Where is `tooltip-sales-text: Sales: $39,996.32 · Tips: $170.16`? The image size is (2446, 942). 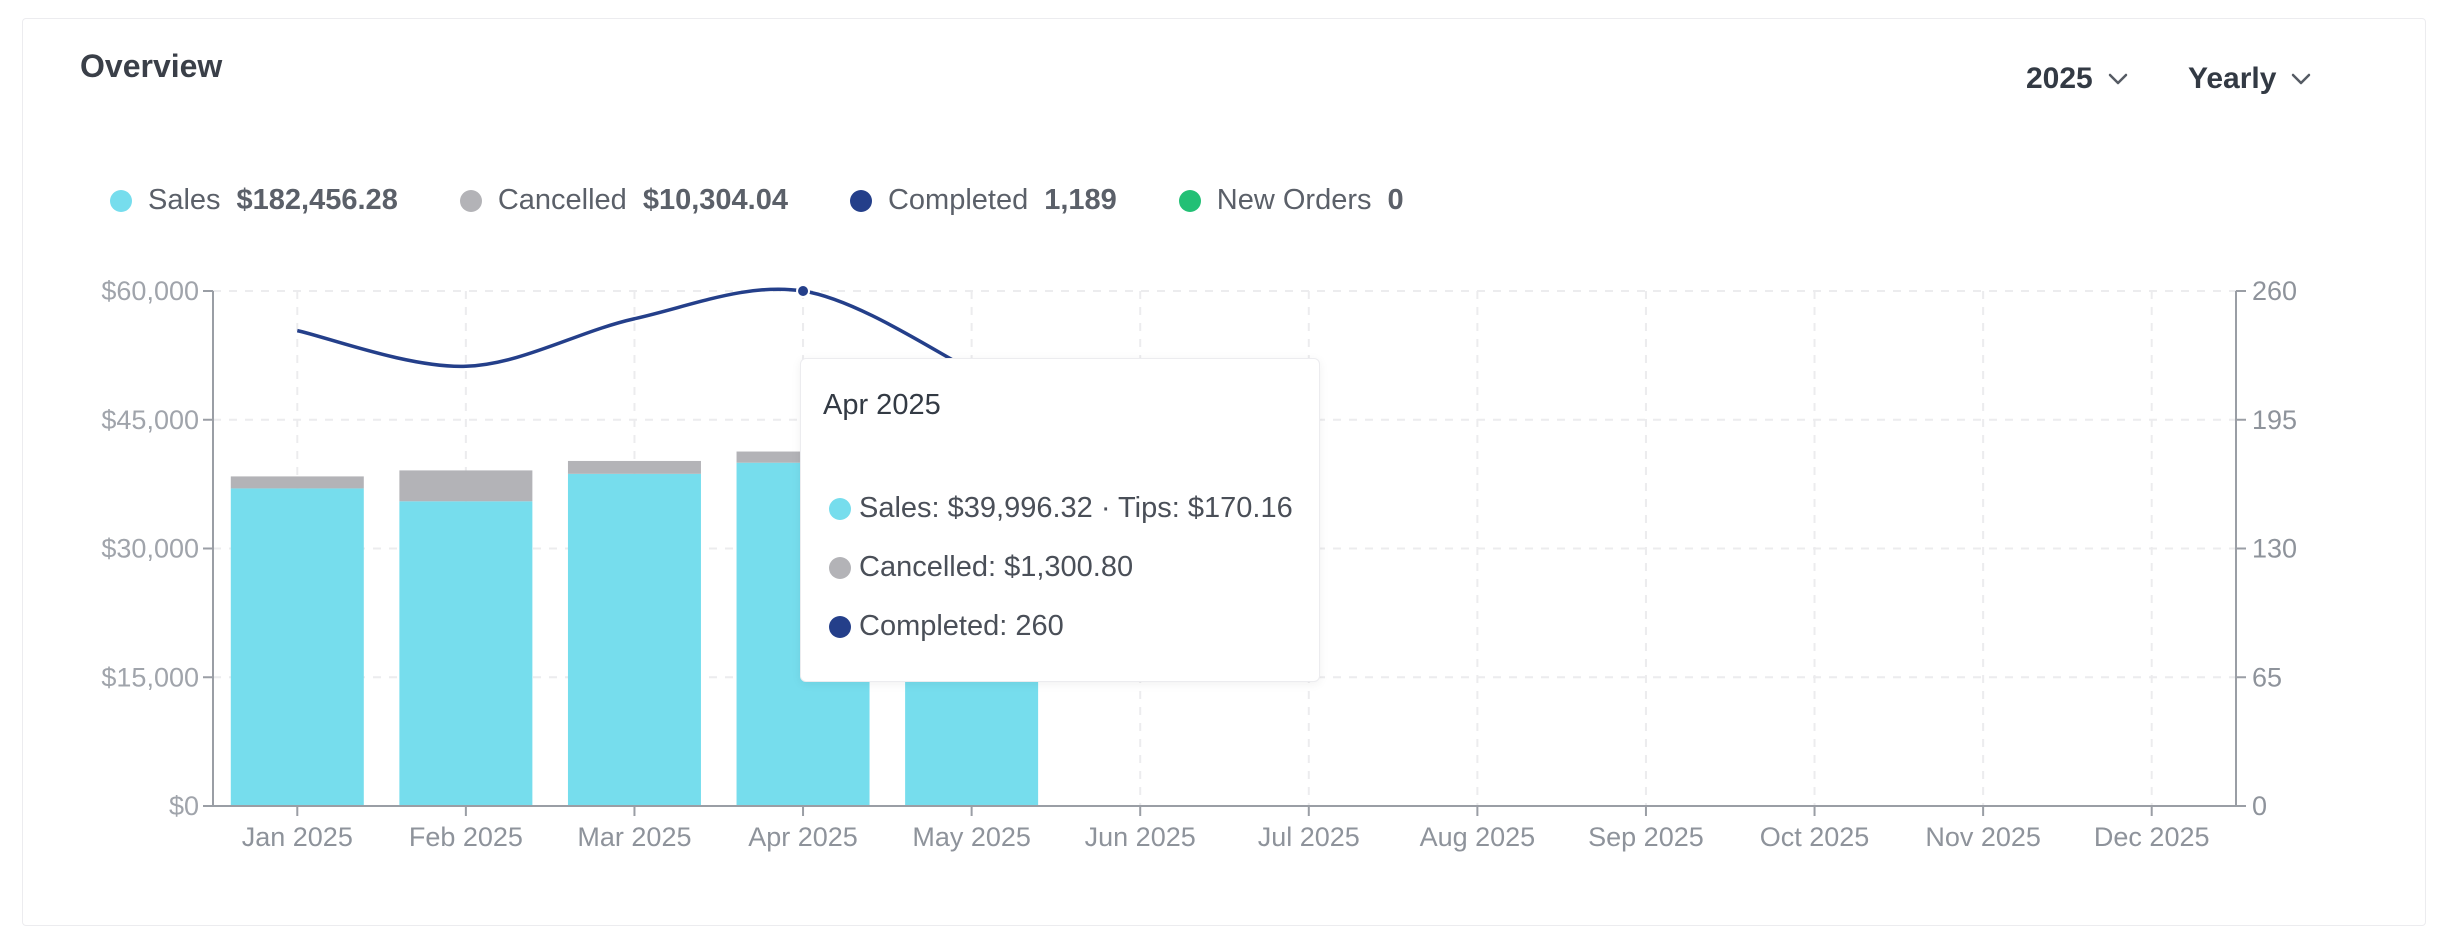
tooltip-sales-text: Sales: $39,996.32 · Tips: $170.16 is located at coordinates (1076, 508).